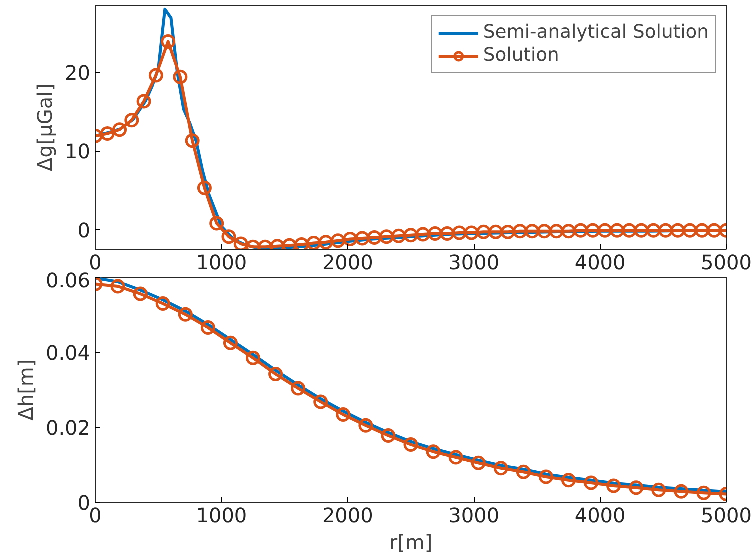  What do you see at coordinates (84, 230) in the screenshot?
I see `y-tick-label: 0` at bounding box center [84, 230].